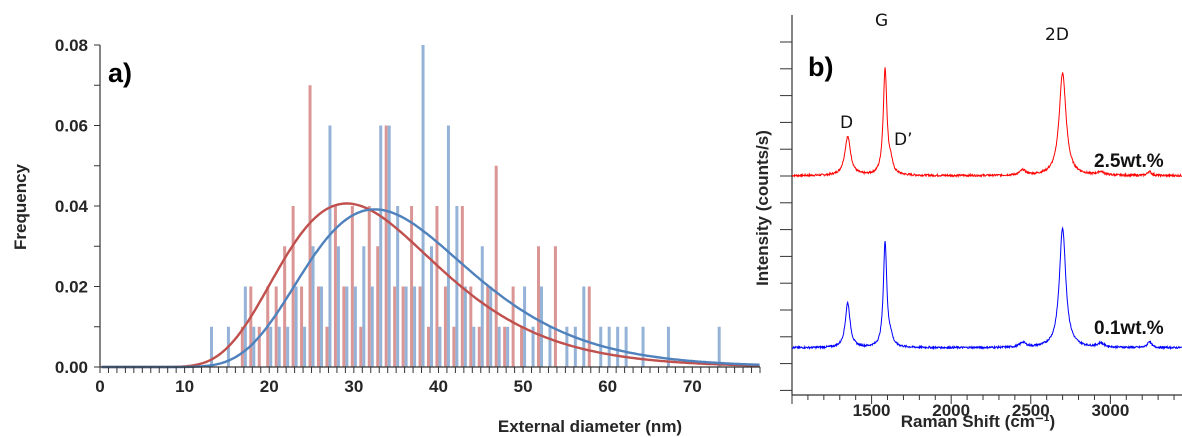 The image size is (1182, 437). Describe the element at coordinates (71, 126) in the screenshot. I see `a-y-tick-label: 0.06` at that location.